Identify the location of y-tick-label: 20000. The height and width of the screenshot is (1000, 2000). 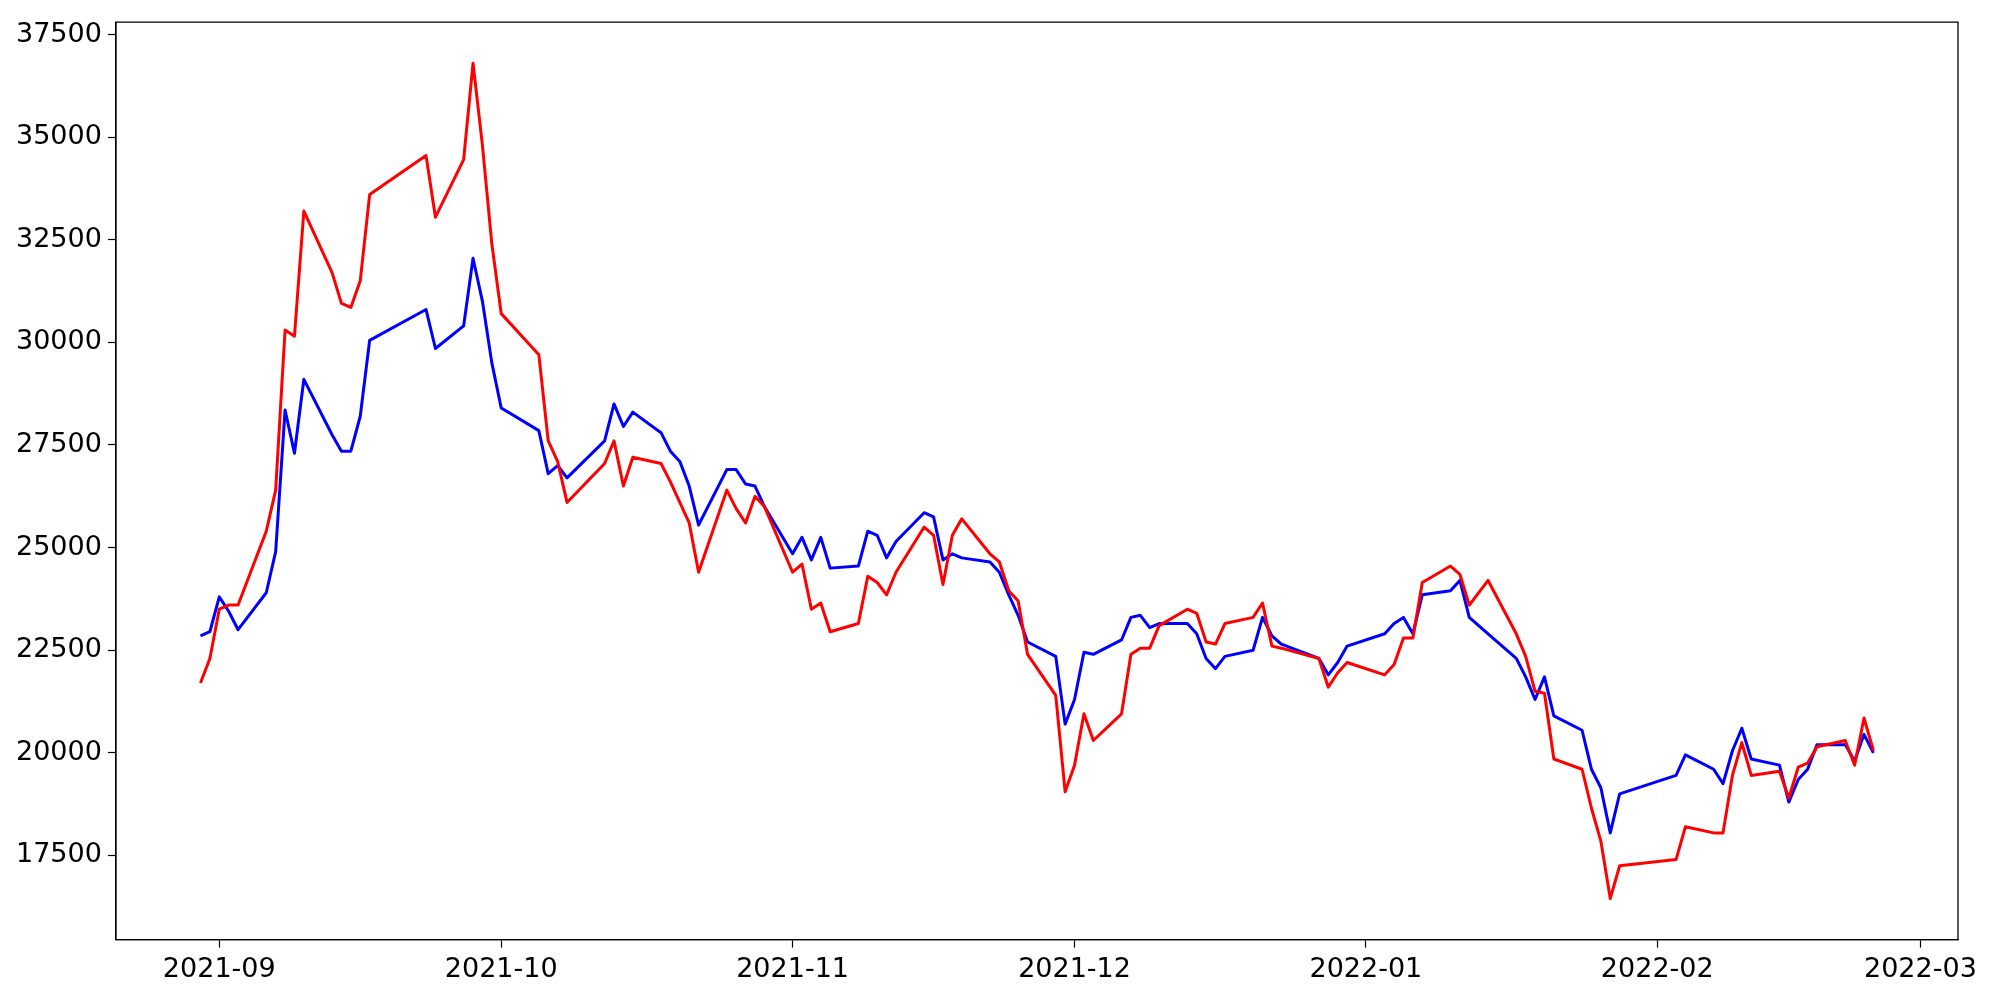
(58, 750).